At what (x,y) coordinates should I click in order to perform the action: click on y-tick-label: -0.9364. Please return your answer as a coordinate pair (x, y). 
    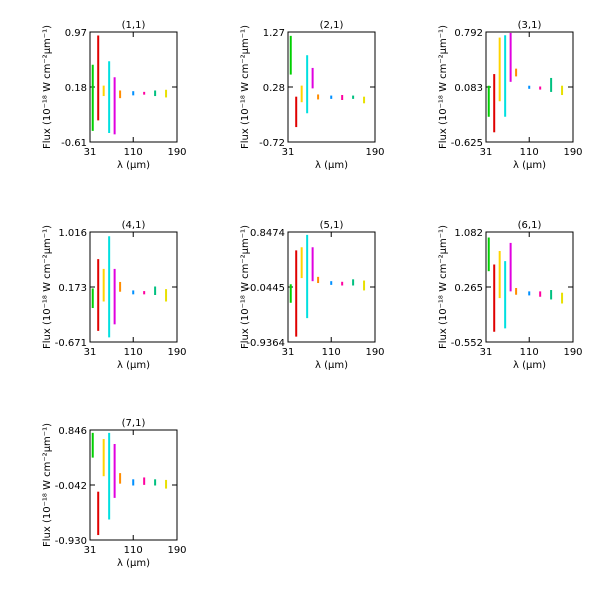
    Looking at the image, I should click on (265, 343).